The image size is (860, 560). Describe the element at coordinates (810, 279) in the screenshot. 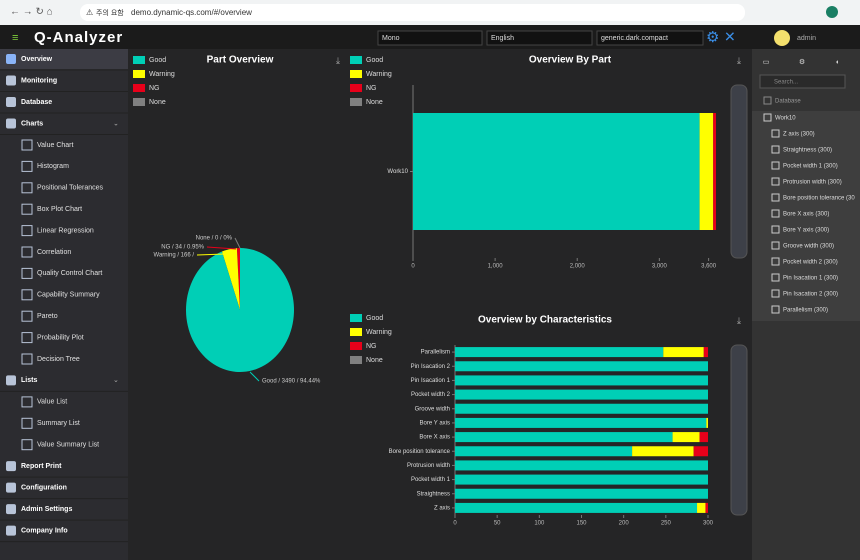

I see `tree-item: Pin Isacation 1 (300)` at that location.